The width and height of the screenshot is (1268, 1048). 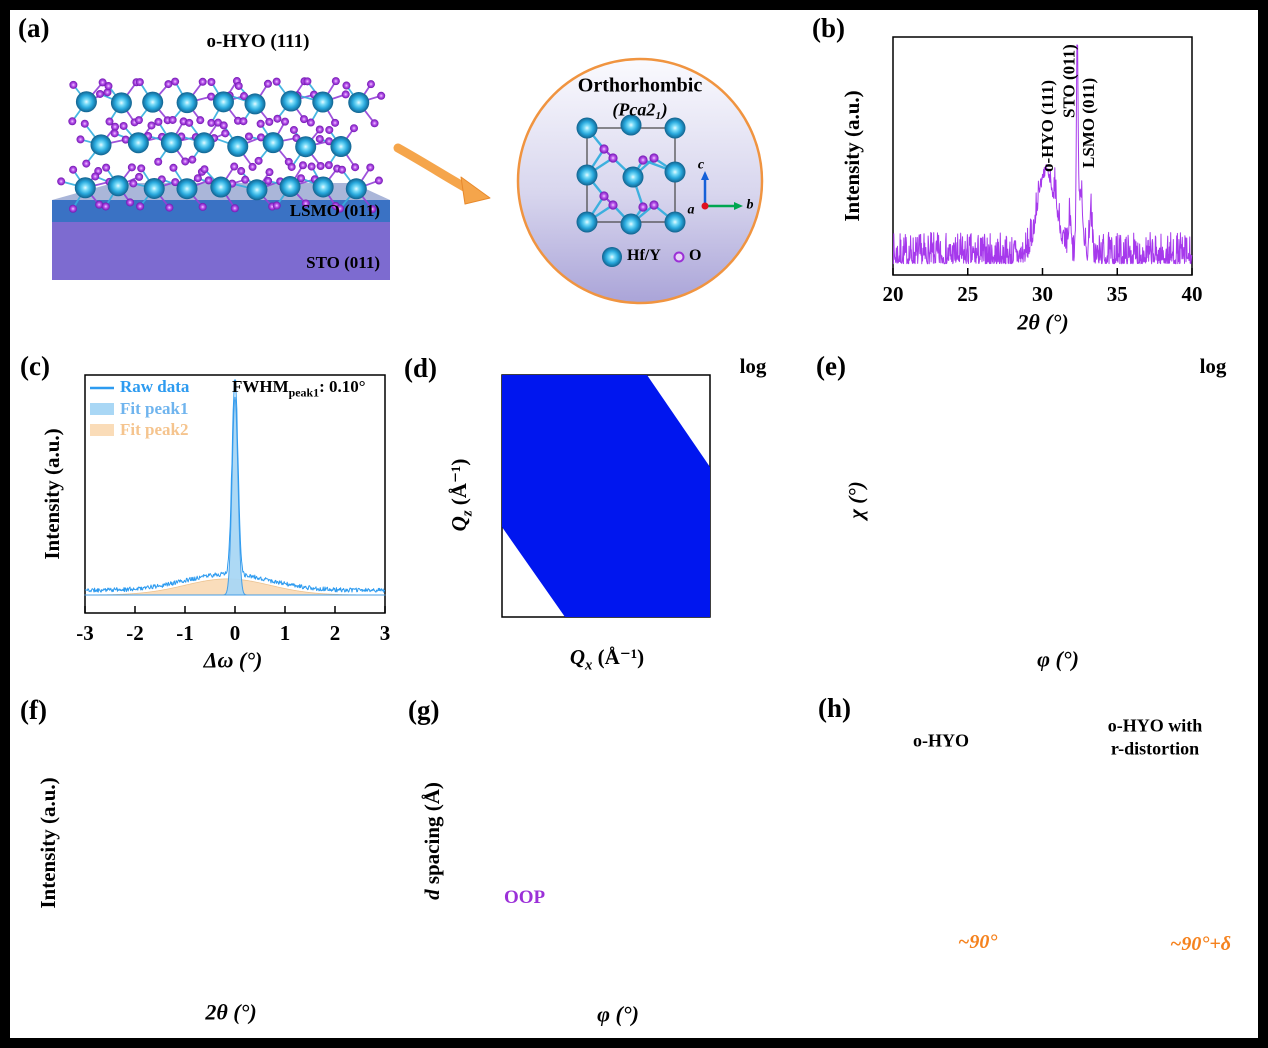 I want to click on layer-label-lsmo: LSMO (011), so click(x=334, y=210).